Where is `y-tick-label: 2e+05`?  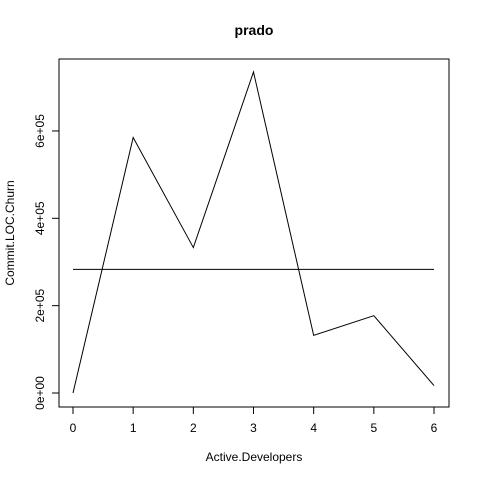
y-tick-label: 2e+05 is located at coordinates (40, 305).